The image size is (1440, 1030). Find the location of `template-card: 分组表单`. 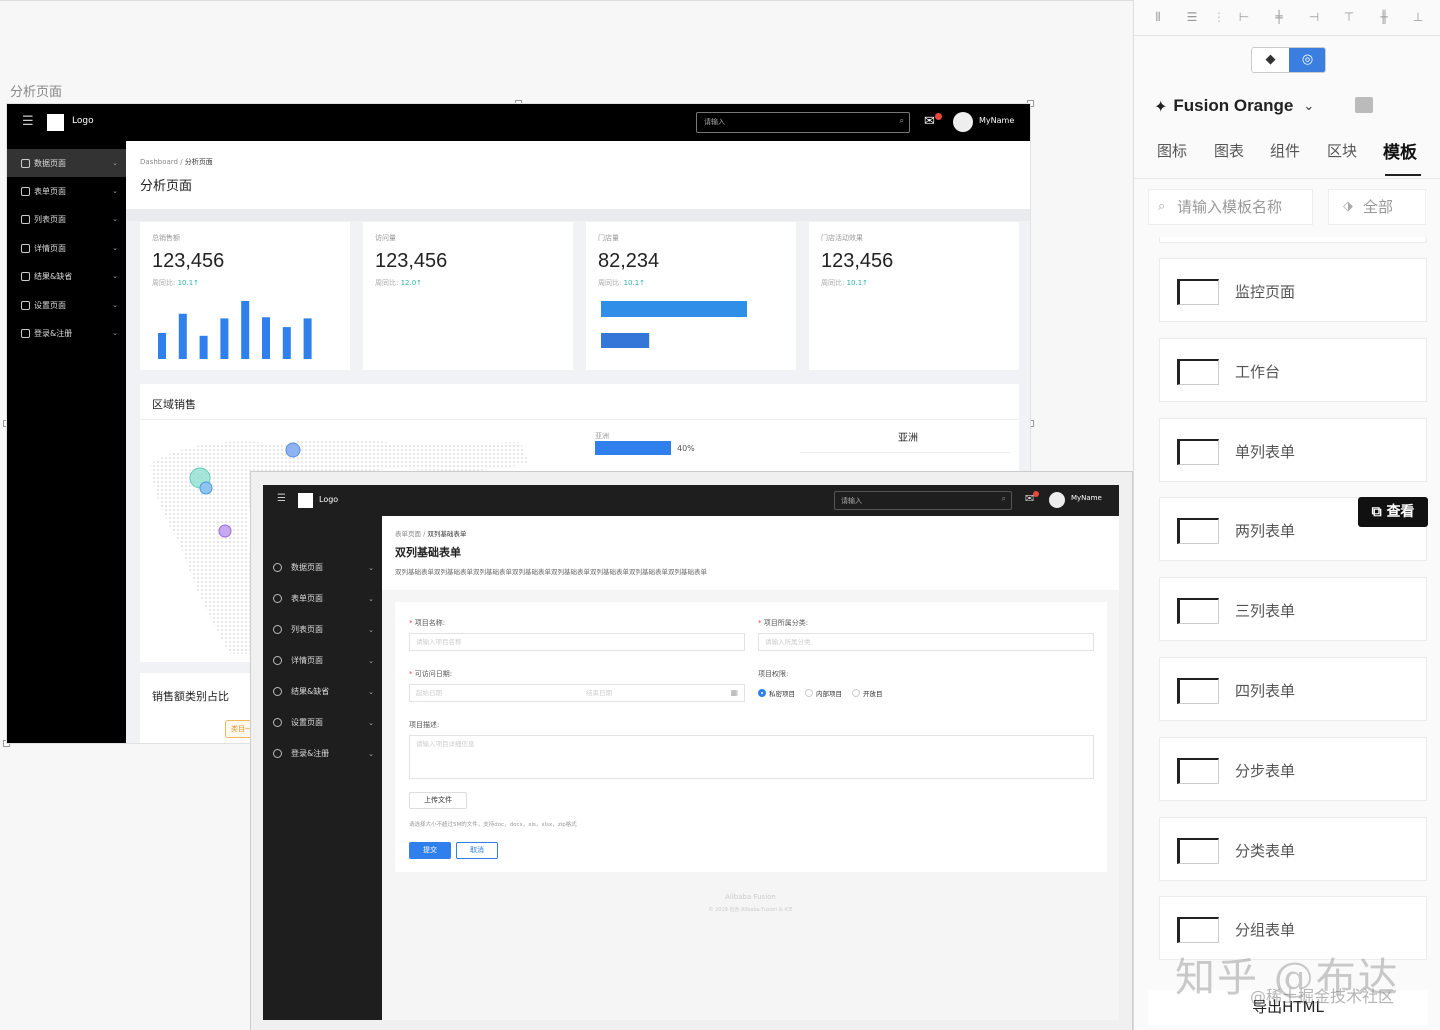

template-card: 分组表单 is located at coordinates (1293, 928).